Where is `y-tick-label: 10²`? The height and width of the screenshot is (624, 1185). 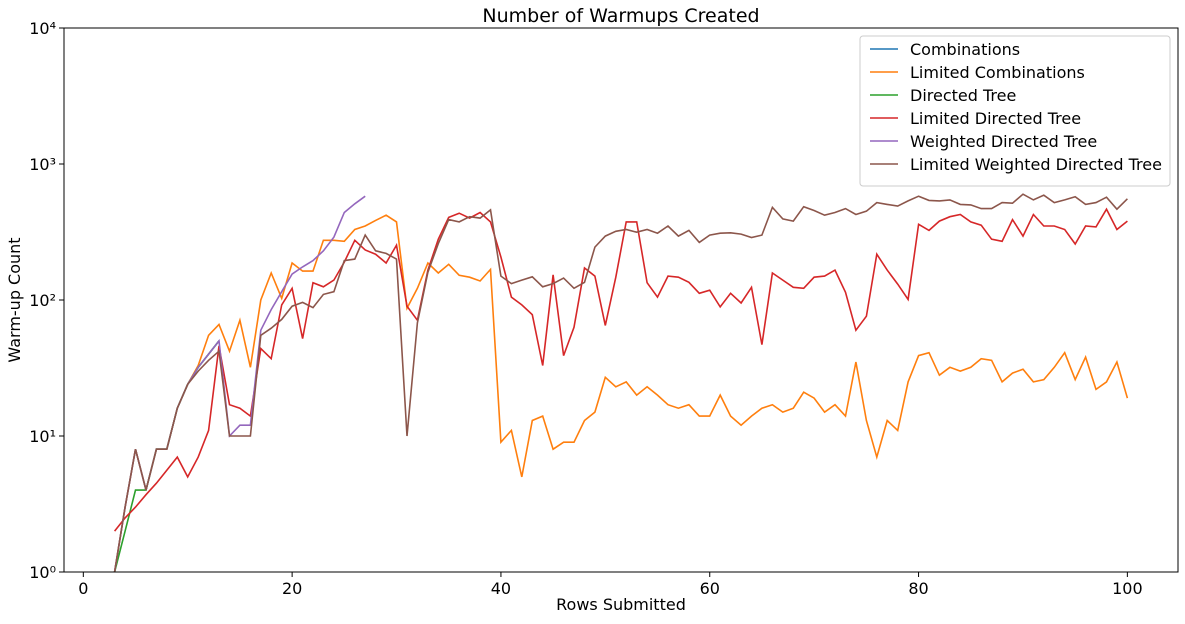
y-tick-label: 10² is located at coordinates (42, 300).